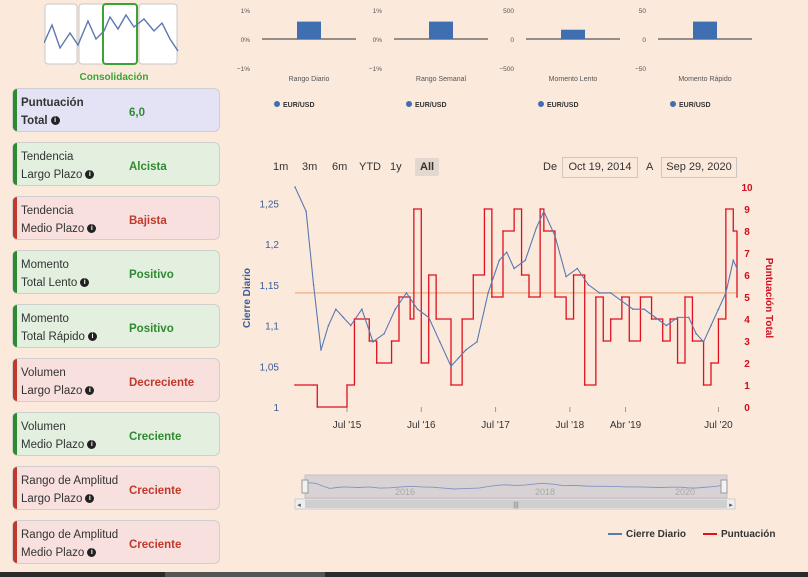 This screenshot has height=577, width=808. Describe the element at coordinates (40, 121) in the screenshot. I see `card-label-line2: Total i` at that location.